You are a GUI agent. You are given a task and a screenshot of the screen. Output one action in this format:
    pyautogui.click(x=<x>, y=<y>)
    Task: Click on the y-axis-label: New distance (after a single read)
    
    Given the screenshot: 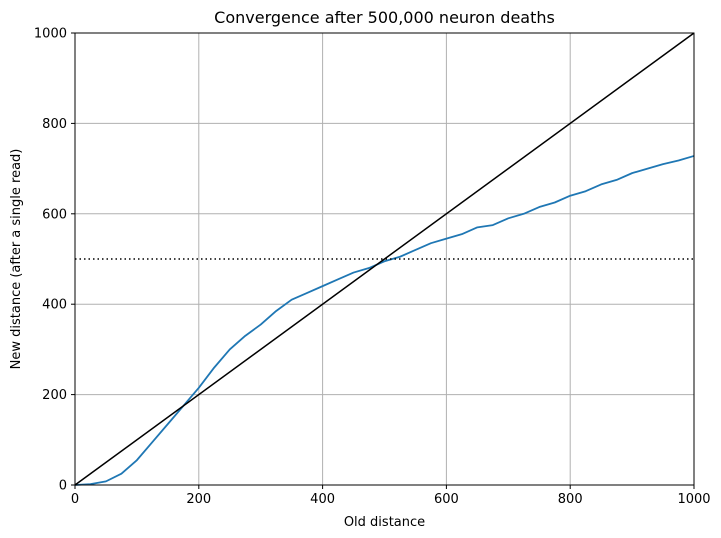 What is the action you would take?
    pyautogui.click(x=16, y=259)
    